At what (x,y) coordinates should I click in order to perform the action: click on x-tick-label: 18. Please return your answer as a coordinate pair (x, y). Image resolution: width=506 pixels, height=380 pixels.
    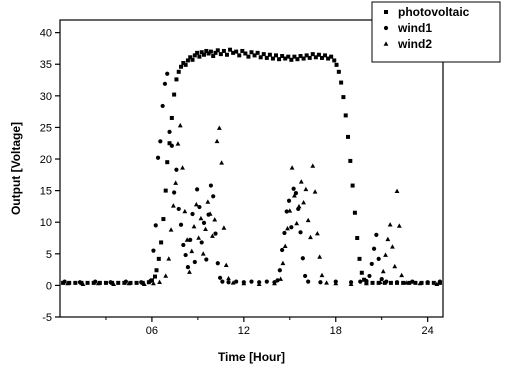
    Looking at the image, I should click on (336, 331).